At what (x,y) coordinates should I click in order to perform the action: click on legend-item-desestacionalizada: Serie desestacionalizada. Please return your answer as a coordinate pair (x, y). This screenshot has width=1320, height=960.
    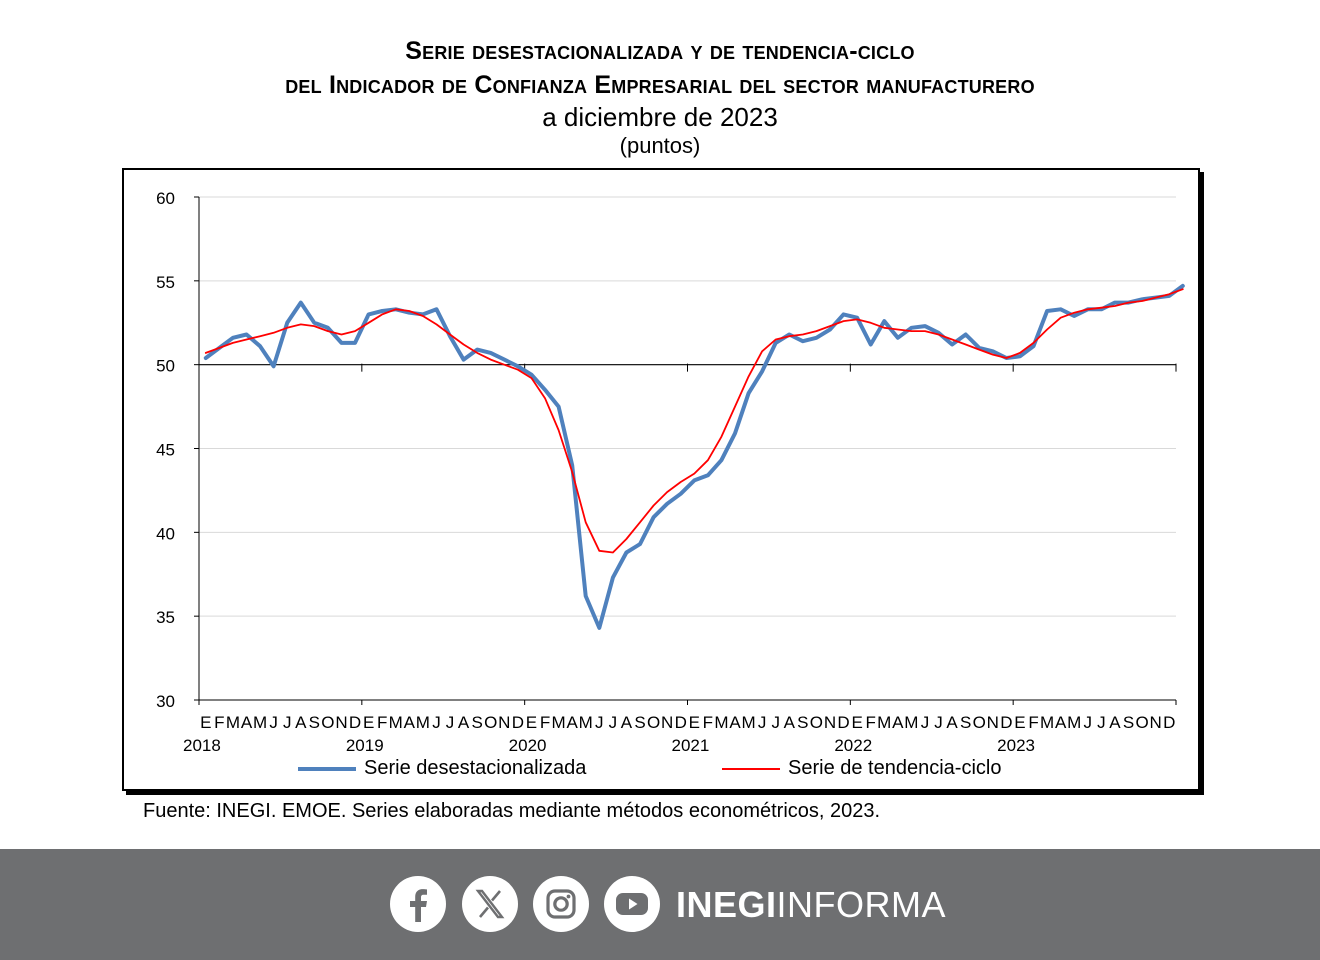
    Looking at the image, I should click on (442, 768).